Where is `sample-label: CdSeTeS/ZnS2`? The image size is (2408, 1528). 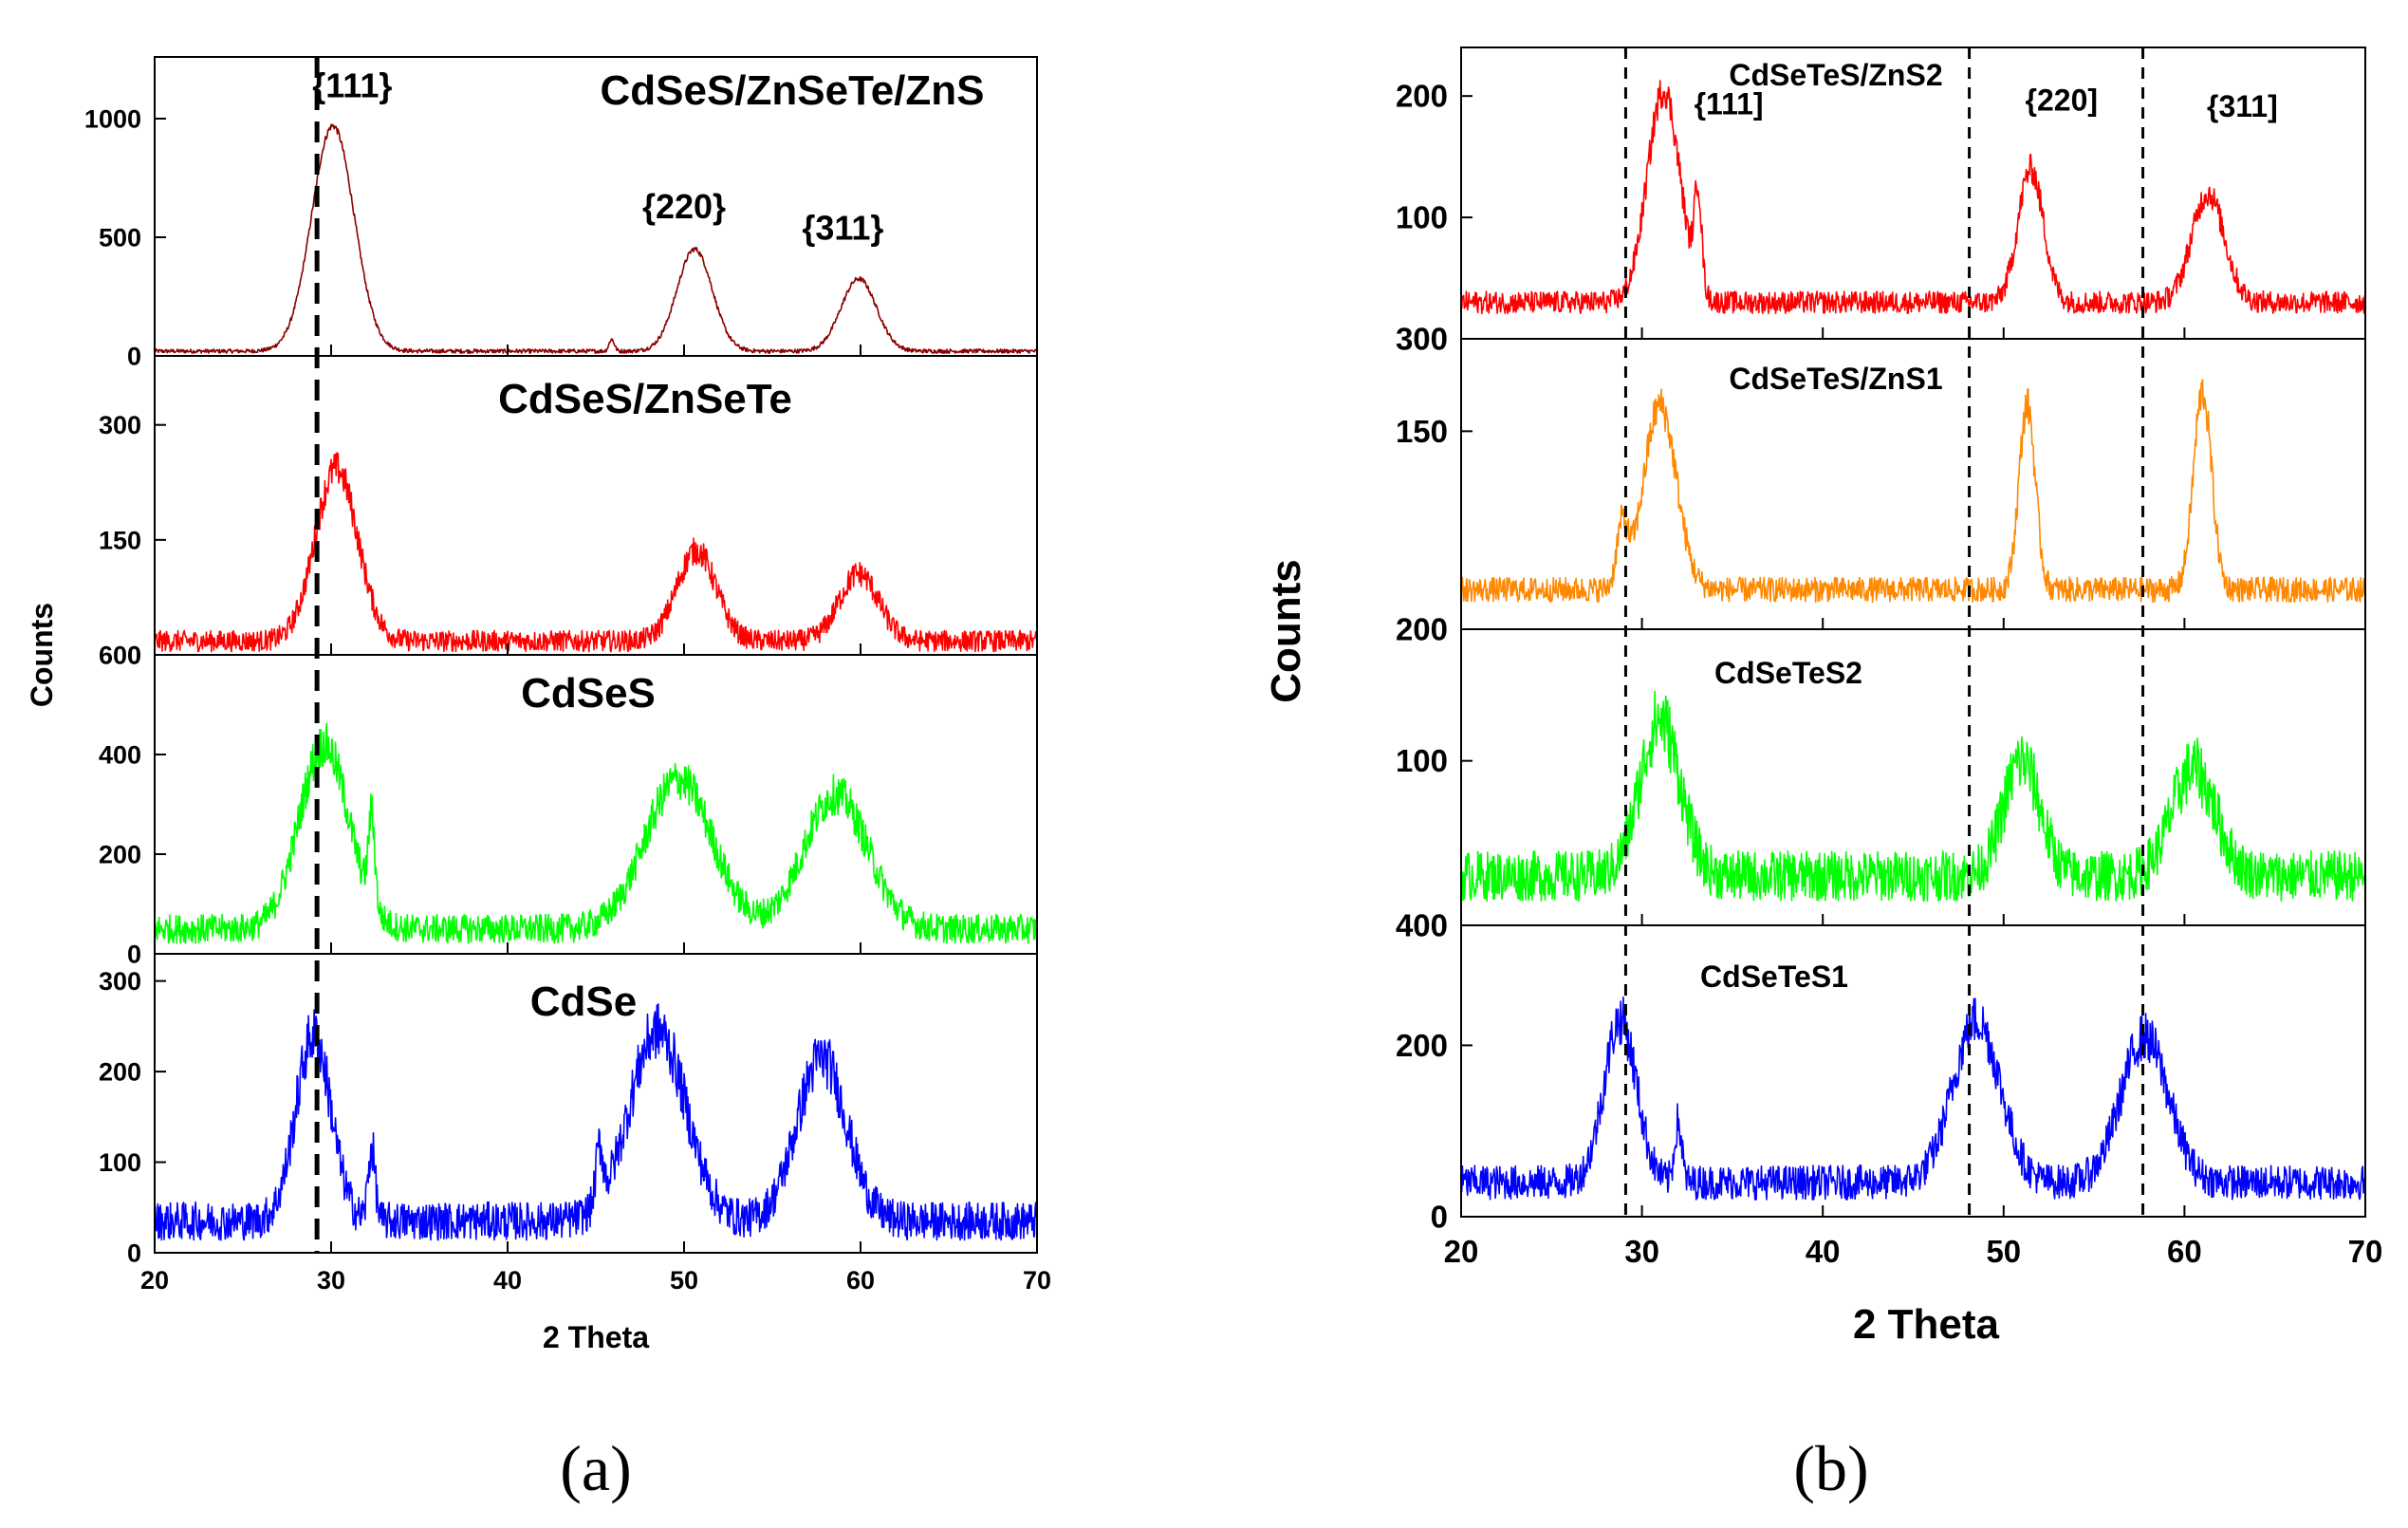
sample-label: CdSeTeS/ZnS2 is located at coordinates (1835, 75).